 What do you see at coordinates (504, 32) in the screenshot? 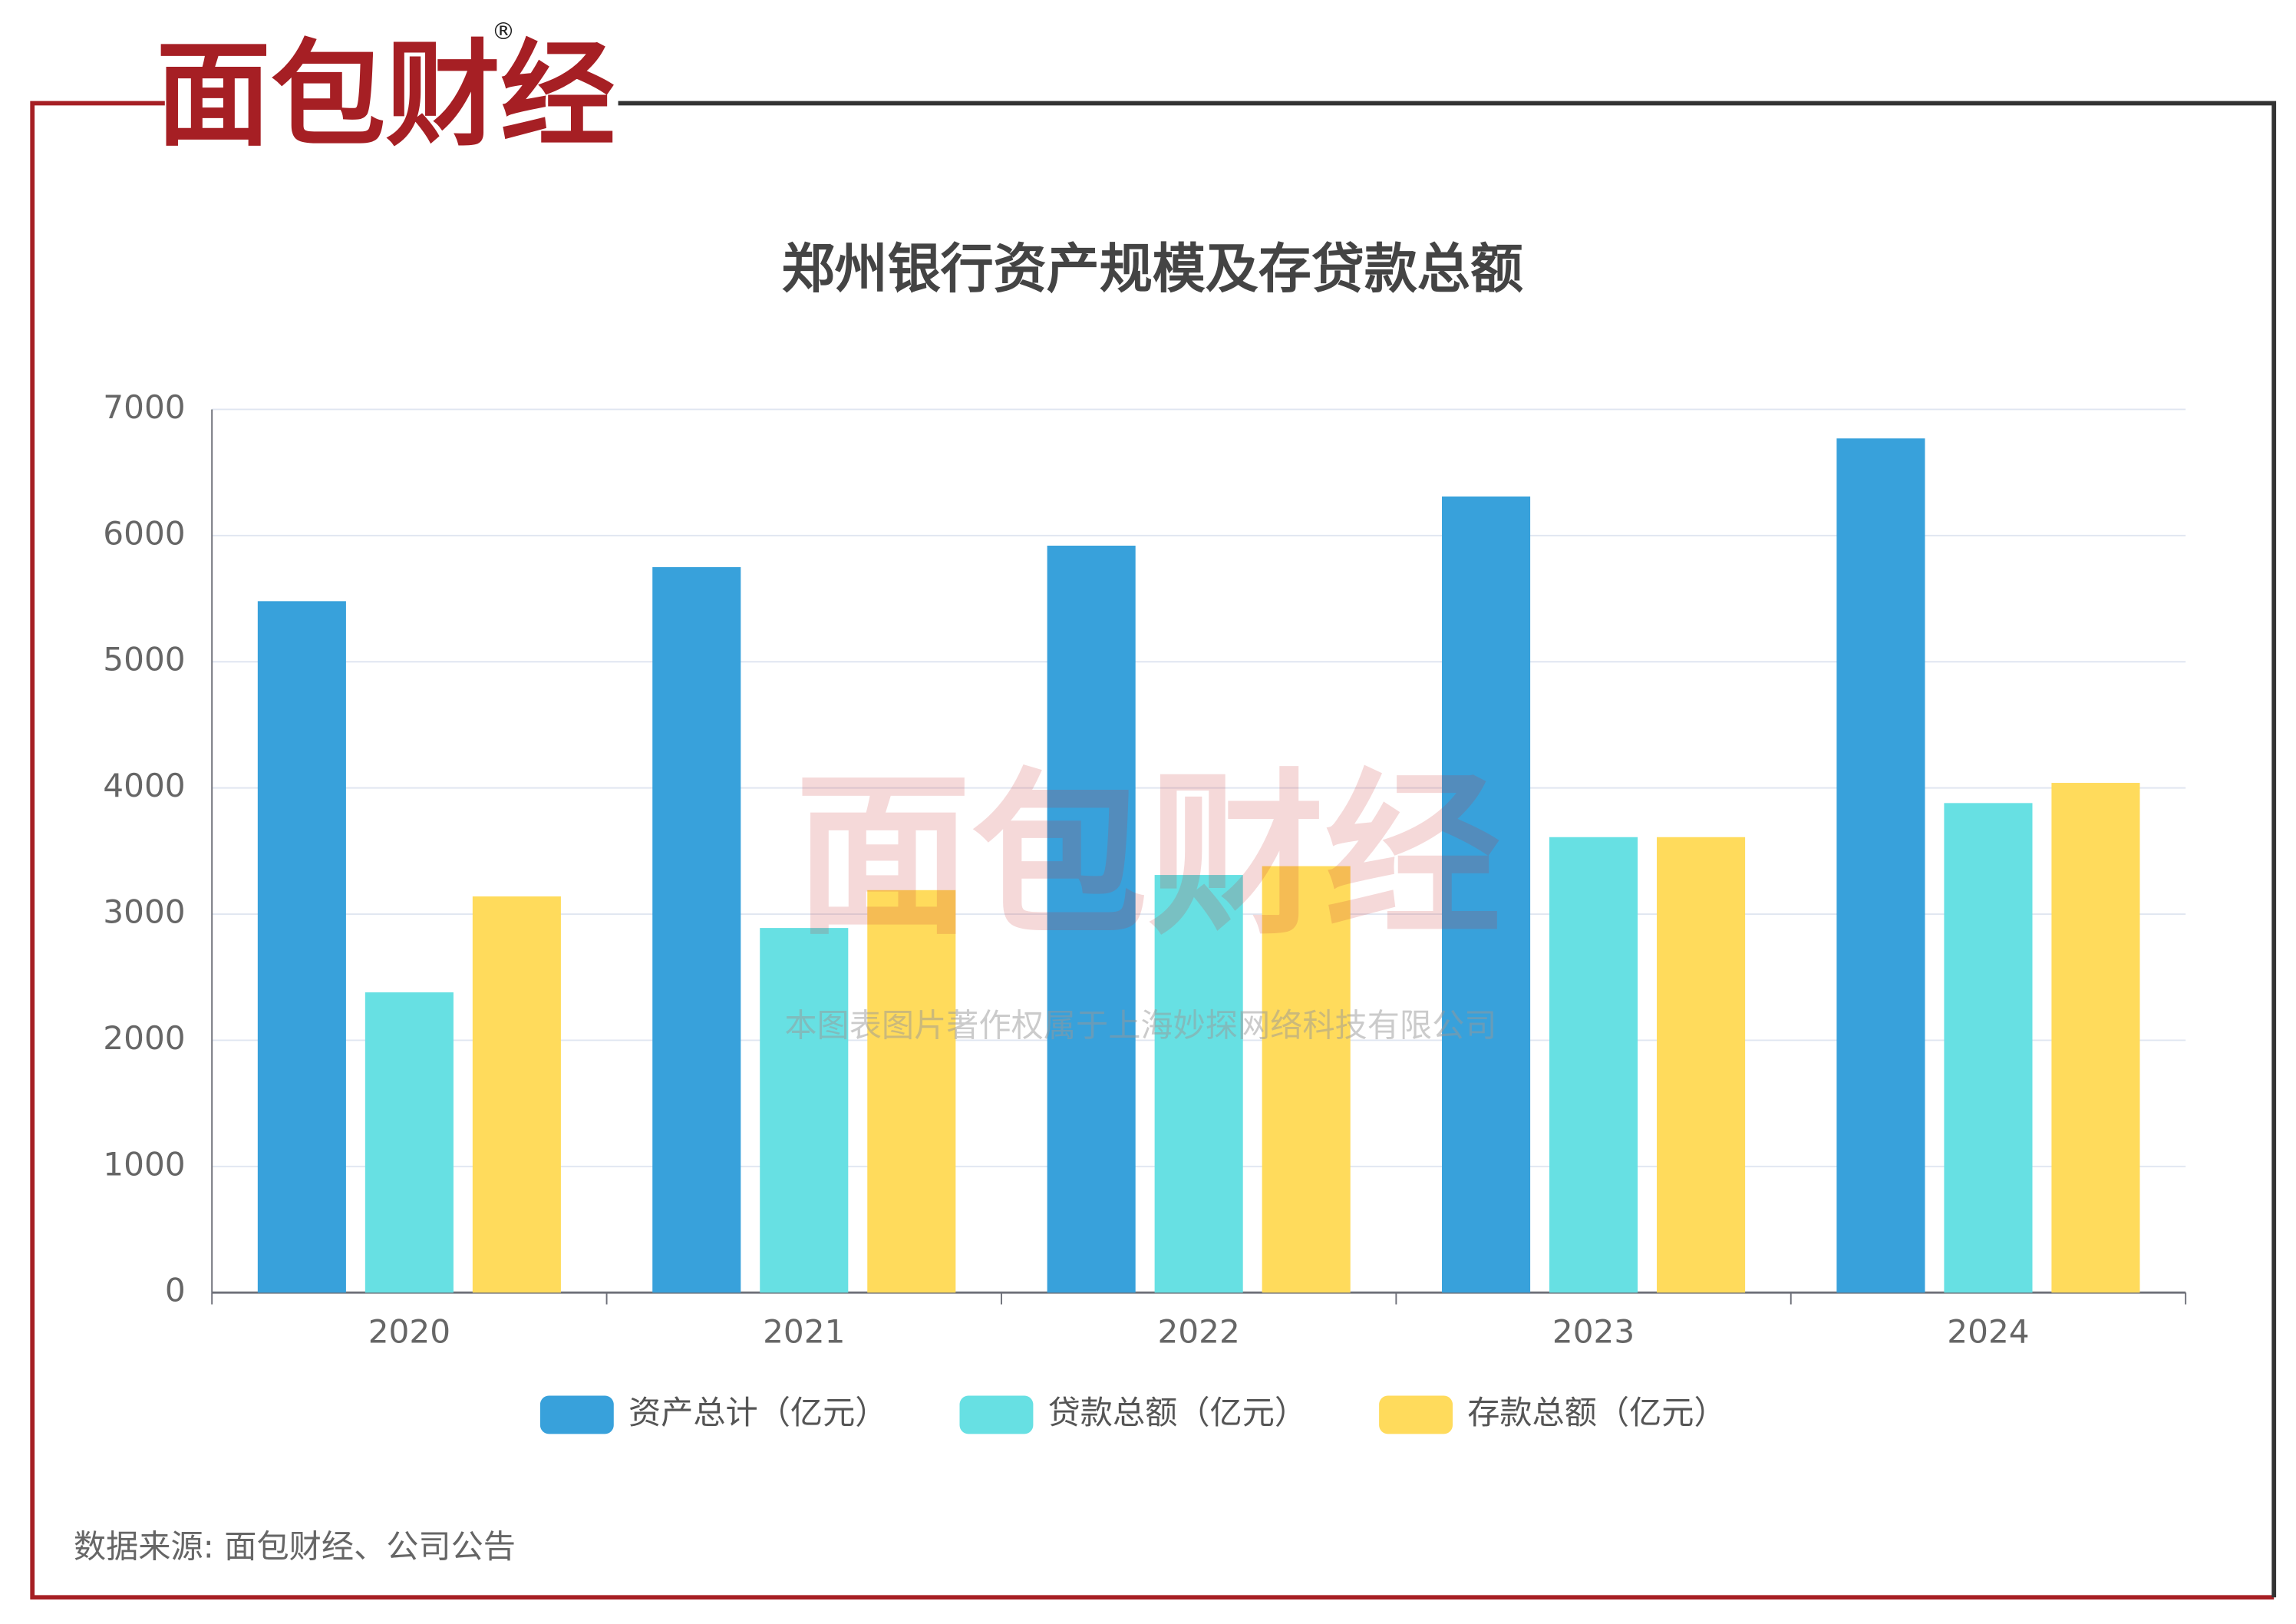
I see `brand-mark: ®` at bounding box center [504, 32].